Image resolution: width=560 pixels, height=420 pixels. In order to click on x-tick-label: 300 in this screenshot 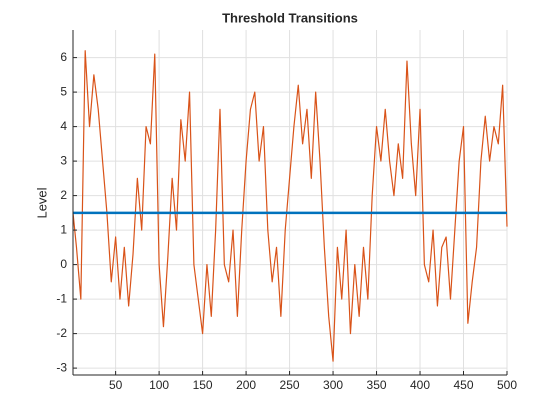, I will do `click(333, 385)`.